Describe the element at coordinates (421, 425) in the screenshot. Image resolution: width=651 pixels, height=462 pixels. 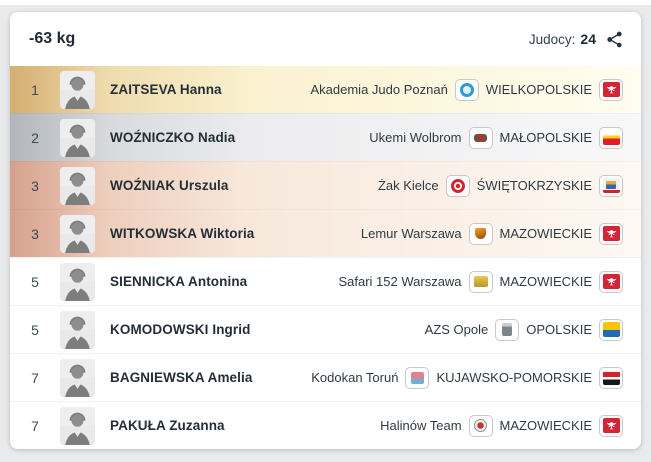
I see `club-name: Halinów Team` at that location.